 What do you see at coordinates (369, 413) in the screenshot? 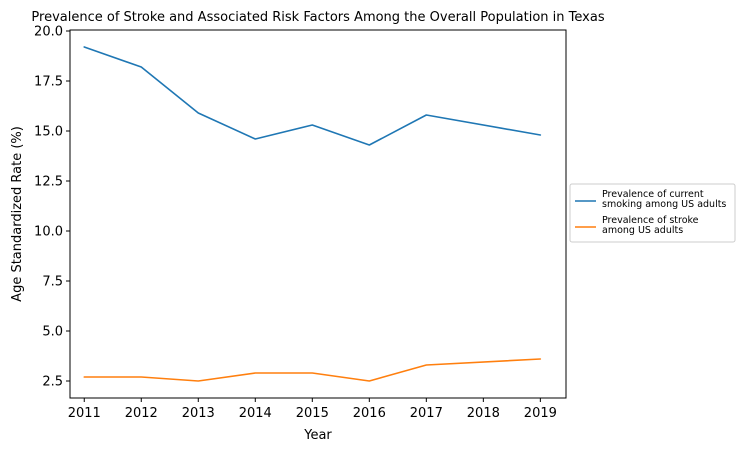
I see `x-tick-label: 2016` at bounding box center [369, 413].